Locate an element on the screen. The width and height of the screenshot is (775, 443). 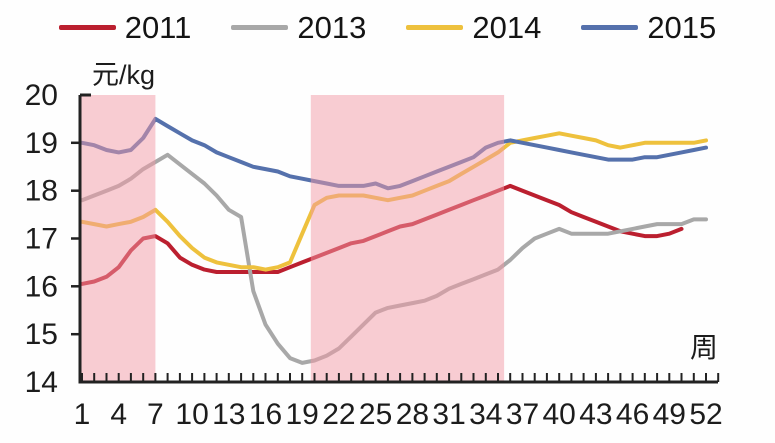
x-tick-label-46: 46 is located at coordinates (632, 414).